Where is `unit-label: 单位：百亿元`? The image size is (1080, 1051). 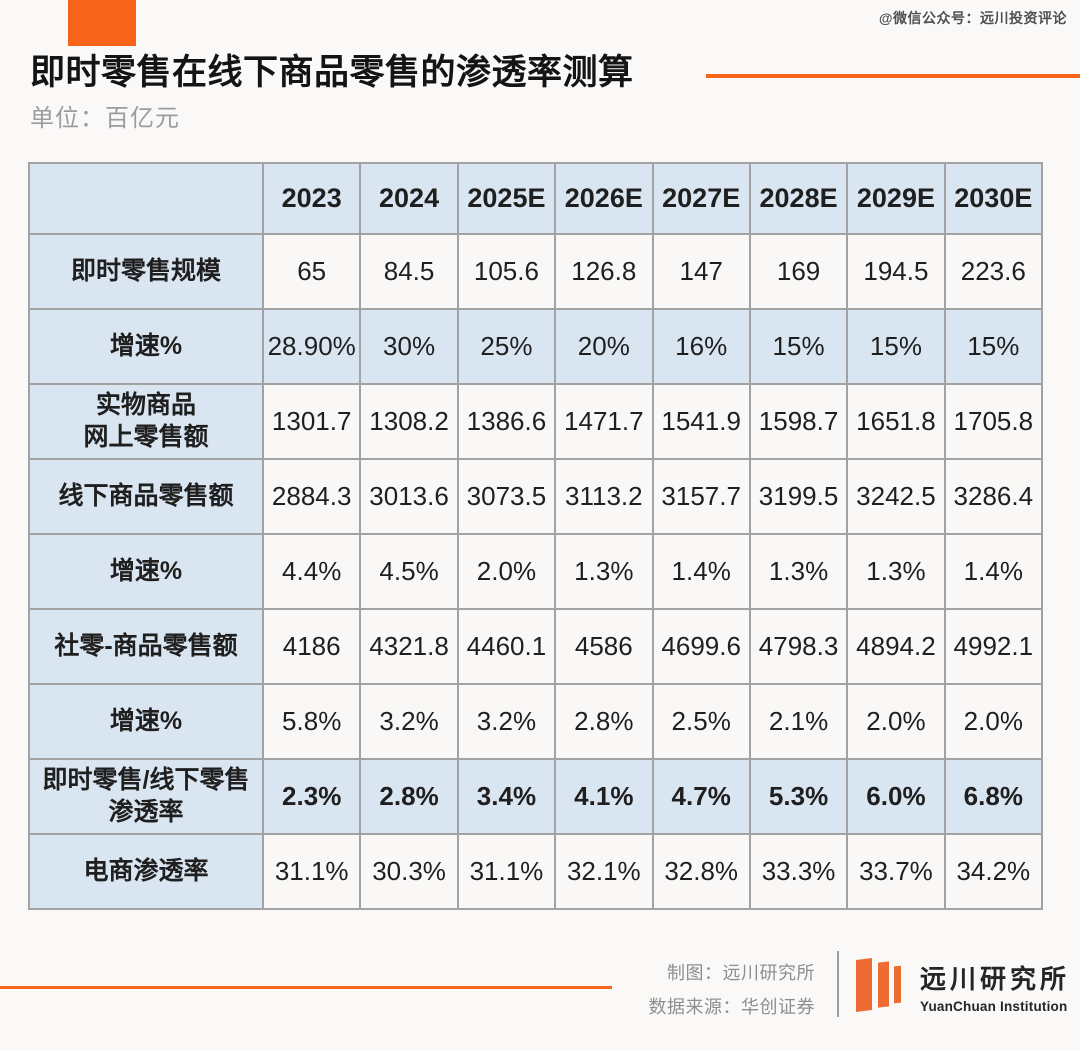
unit-label: 单位：百亿元 is located at coordinates (105, 118).